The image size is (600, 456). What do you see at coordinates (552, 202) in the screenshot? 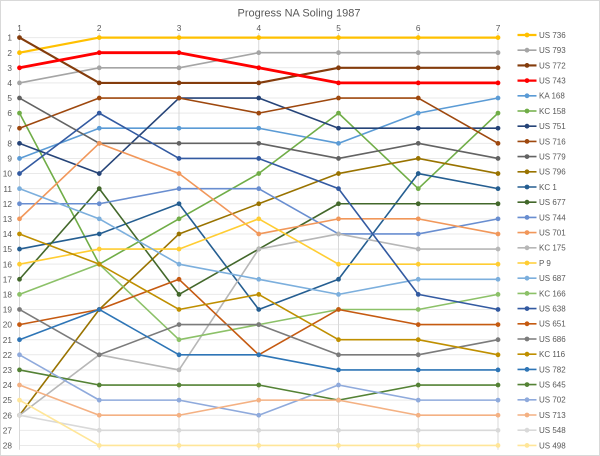
I see `svg-text: US 677` at bounding box center [552, 202].